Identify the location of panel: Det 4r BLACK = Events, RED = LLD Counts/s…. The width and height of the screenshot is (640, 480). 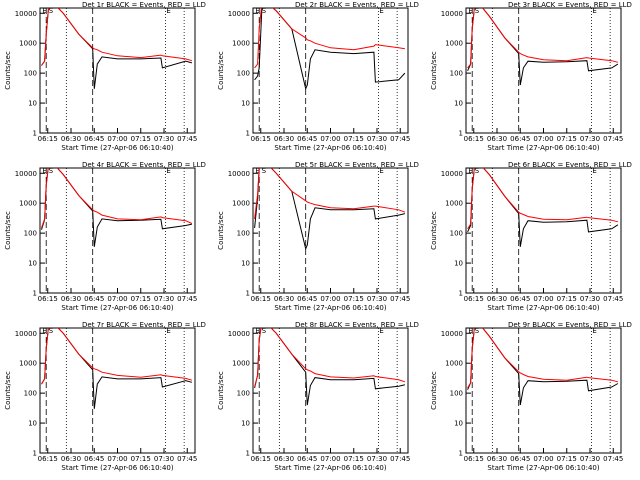
(105, 236).